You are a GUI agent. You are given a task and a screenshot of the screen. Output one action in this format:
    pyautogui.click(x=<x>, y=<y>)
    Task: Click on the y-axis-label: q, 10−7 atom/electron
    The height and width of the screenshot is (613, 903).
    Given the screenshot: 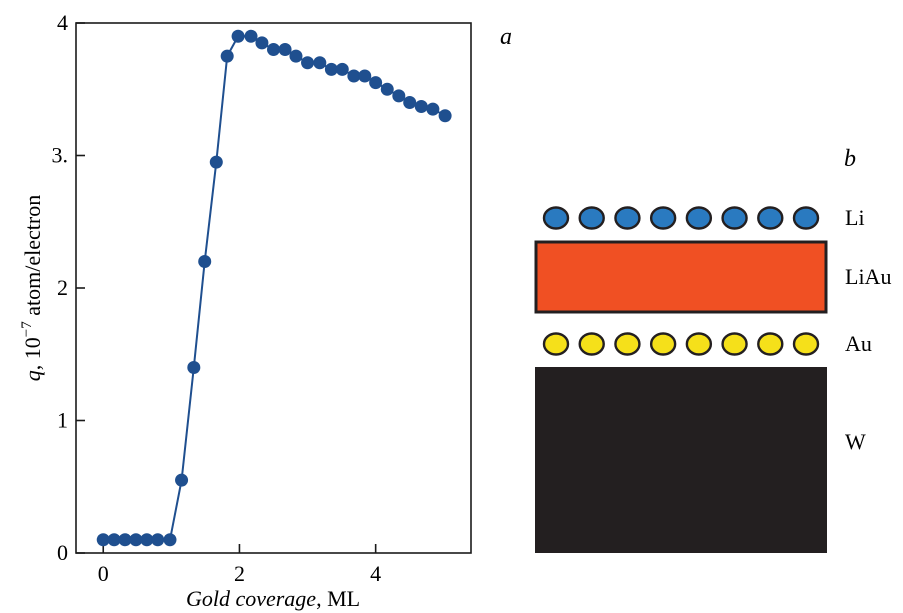 What is the action you would take?
    pyautogui.click(x=32, y=288)
    